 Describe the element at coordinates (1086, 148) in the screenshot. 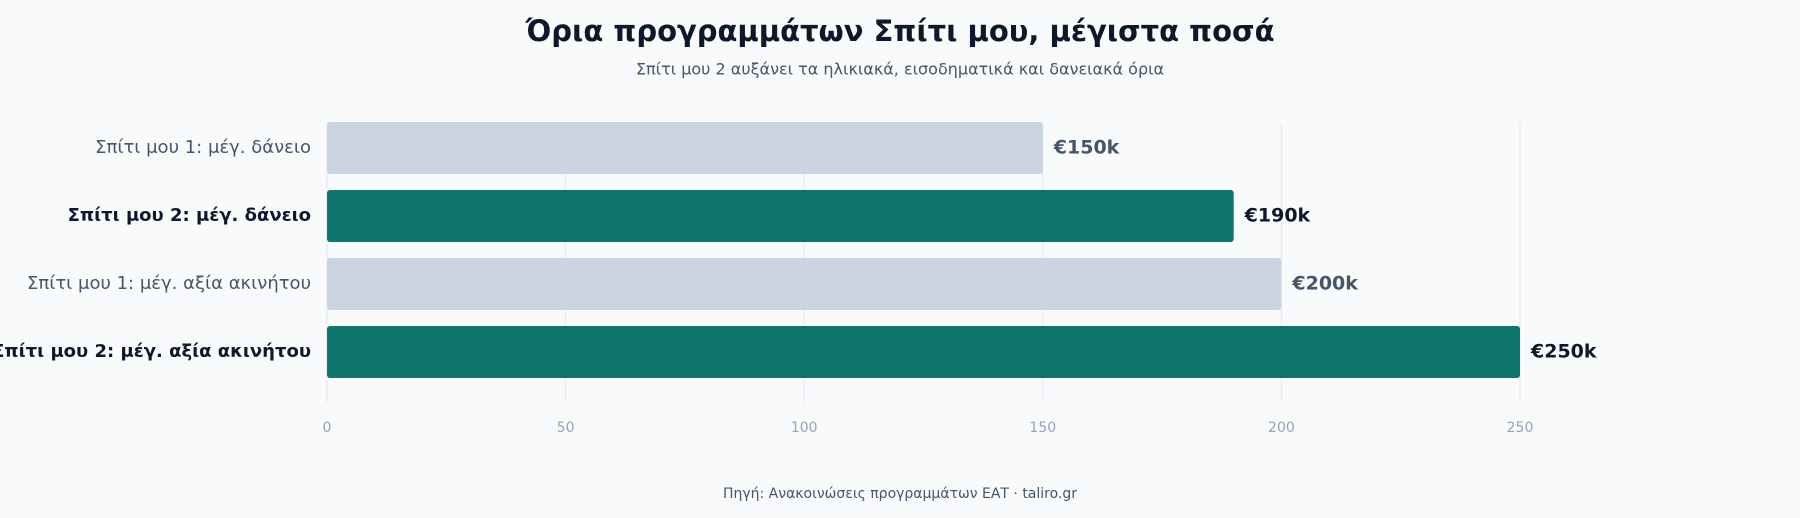

I see `value-label: €150k` at that location.